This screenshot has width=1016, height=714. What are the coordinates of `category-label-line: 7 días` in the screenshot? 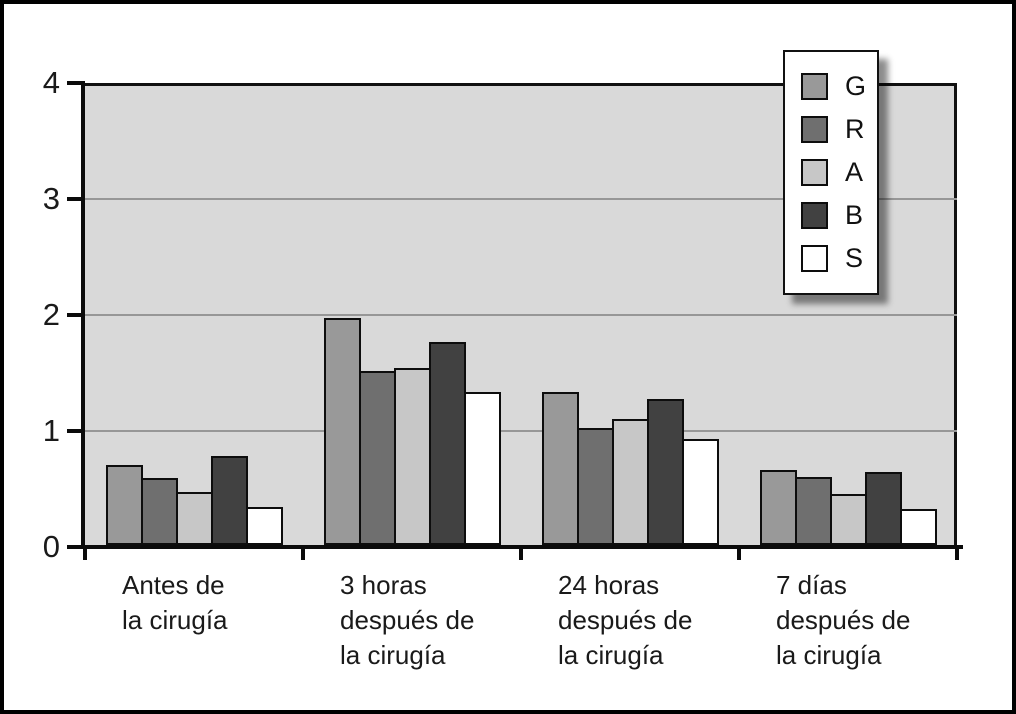 It's located at (811, 585).